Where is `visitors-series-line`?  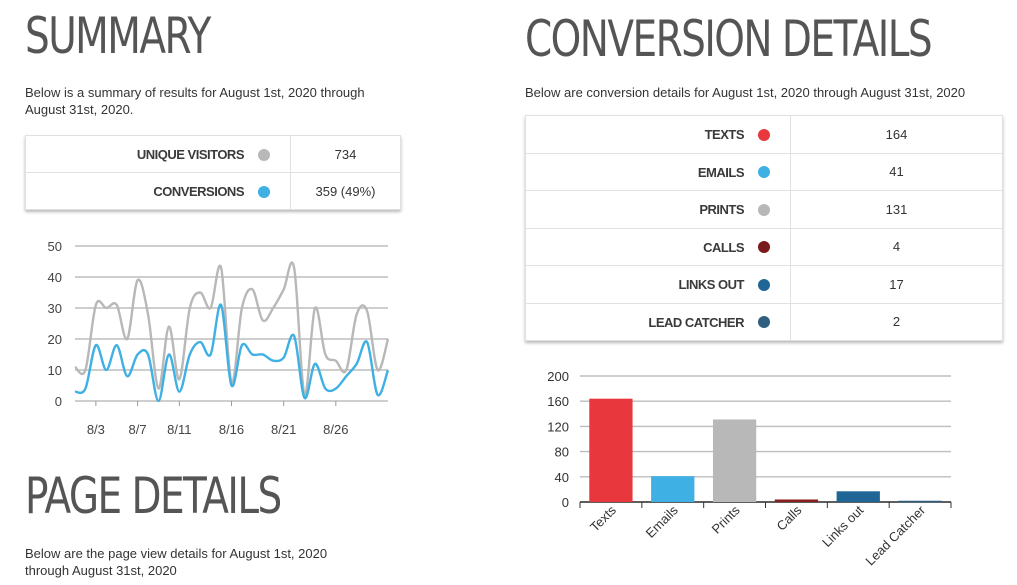
visitors-series-line is located at coordinates (232, 329).